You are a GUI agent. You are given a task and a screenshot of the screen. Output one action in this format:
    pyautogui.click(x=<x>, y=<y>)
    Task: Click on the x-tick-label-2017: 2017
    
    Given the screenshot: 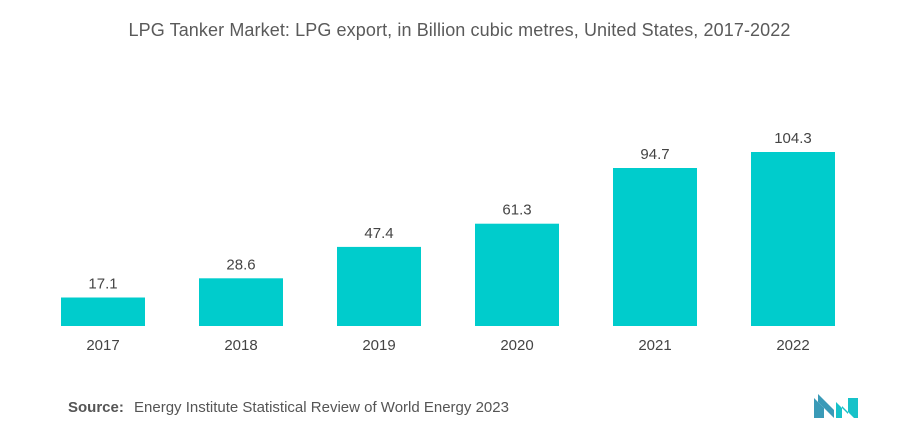 What is the action you would take?
    pyautogui.click(x=102, y=345)
    